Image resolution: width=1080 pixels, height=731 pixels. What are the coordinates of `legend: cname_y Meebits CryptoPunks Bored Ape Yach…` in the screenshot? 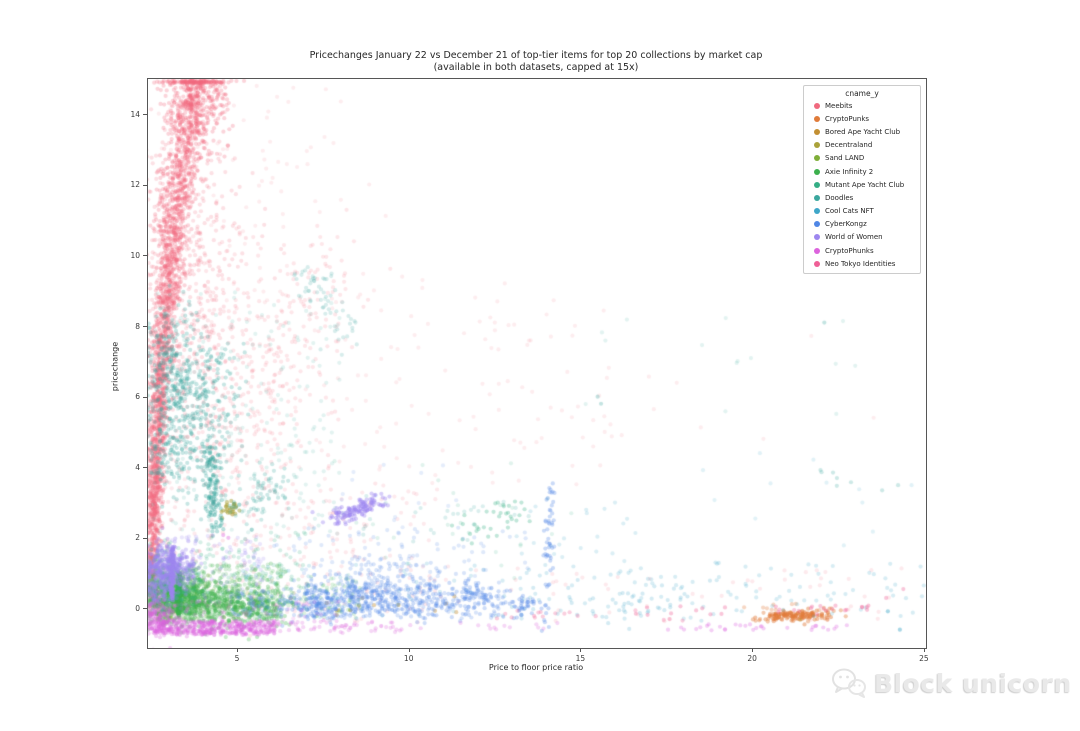 It's located at (862, 180).